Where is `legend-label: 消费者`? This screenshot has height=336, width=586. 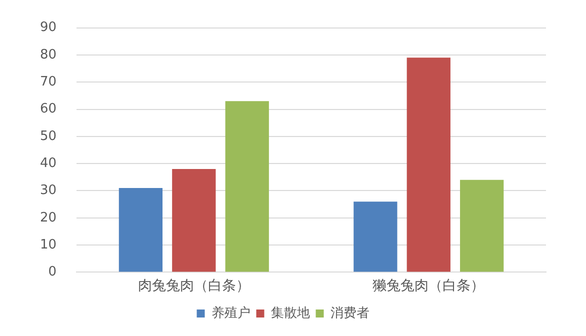
legend-label: 消费者 is located at coordinates (350, 313).